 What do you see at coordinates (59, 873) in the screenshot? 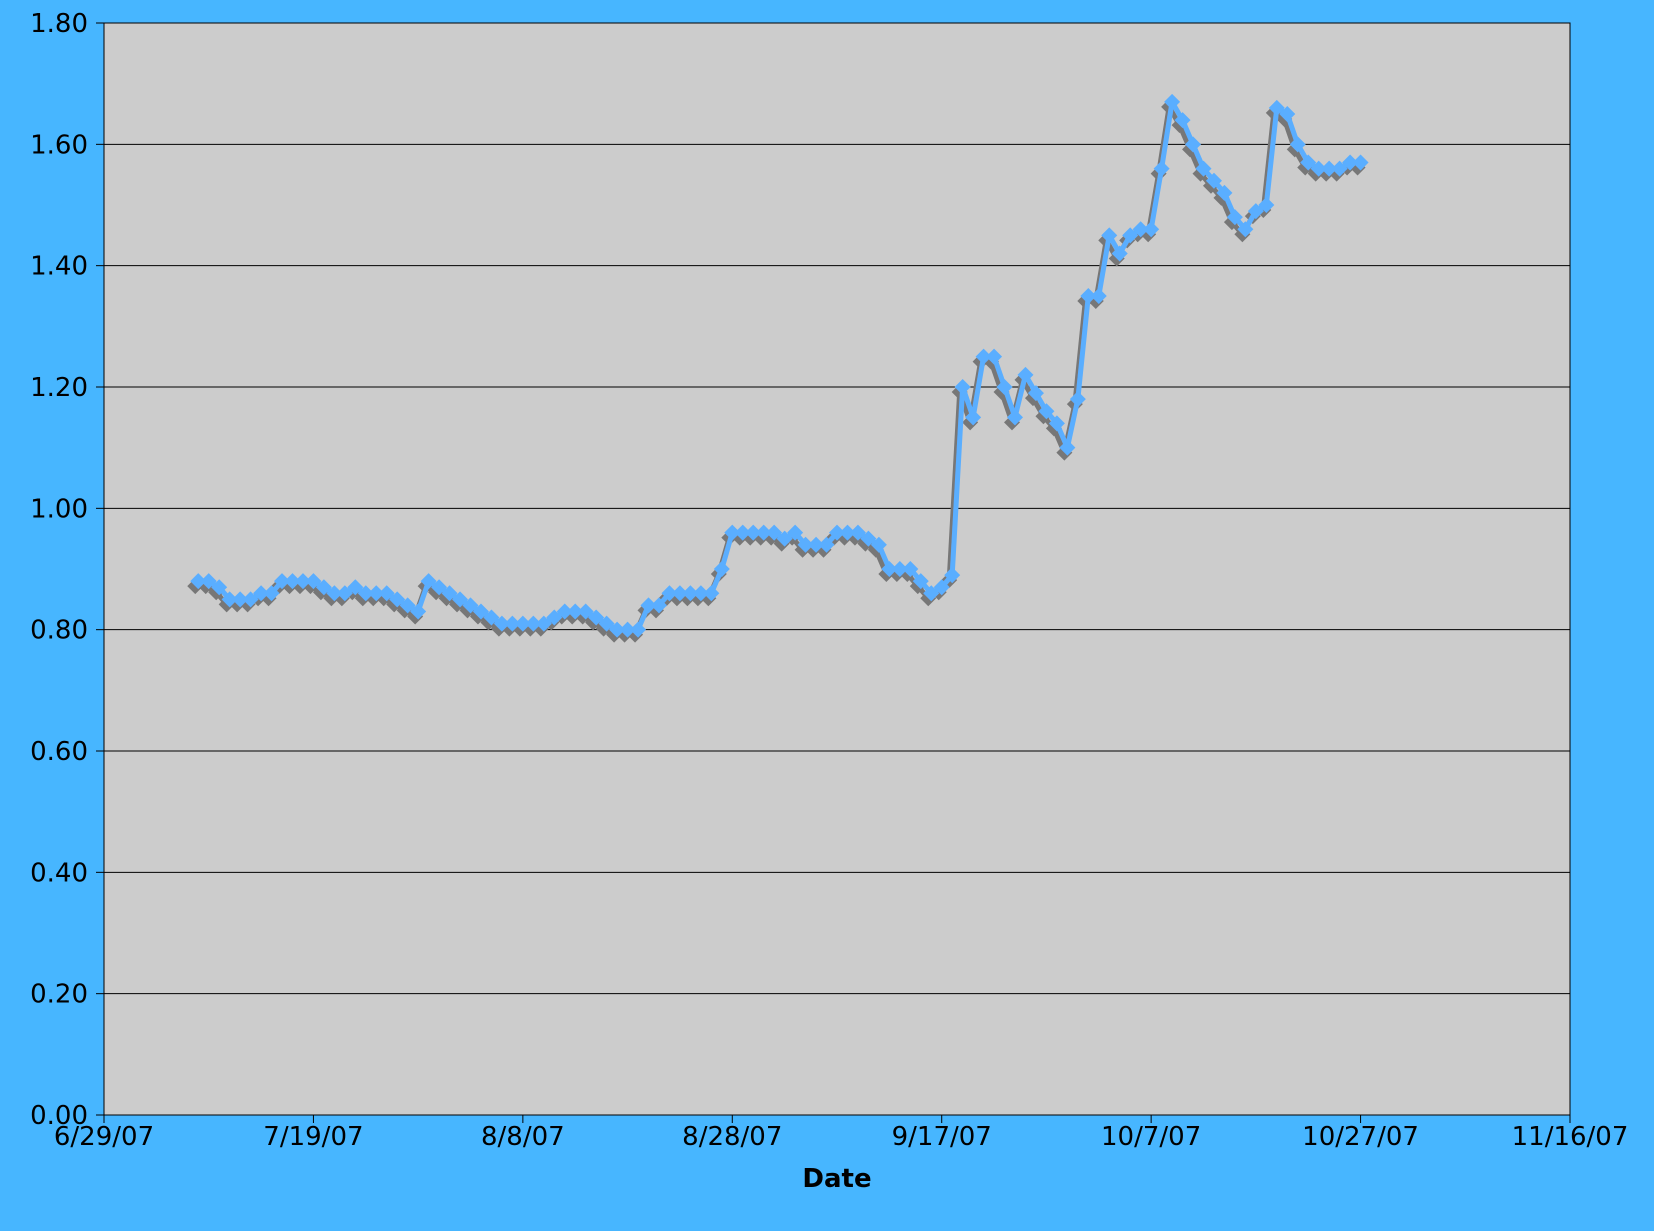
I see `y-tick-label: 0.40` at bounding box center [59, 873].